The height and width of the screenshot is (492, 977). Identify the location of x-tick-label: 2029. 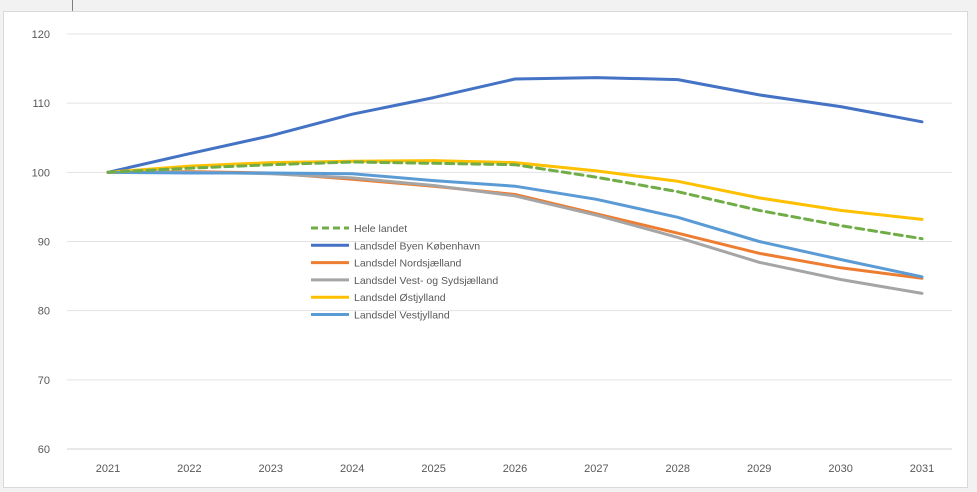
(759, 469).